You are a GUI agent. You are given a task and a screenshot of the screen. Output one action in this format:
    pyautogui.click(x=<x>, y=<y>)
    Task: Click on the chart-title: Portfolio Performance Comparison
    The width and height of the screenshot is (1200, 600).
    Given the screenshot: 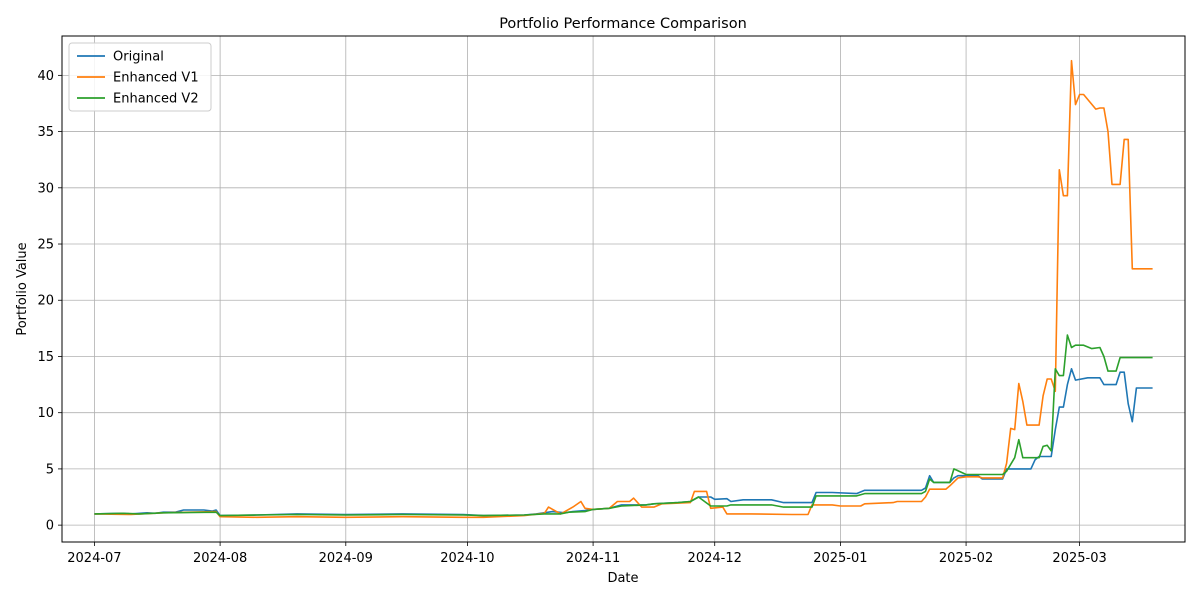 What is the action you would take?
    pyautogui.click(x=623, y=24)
    